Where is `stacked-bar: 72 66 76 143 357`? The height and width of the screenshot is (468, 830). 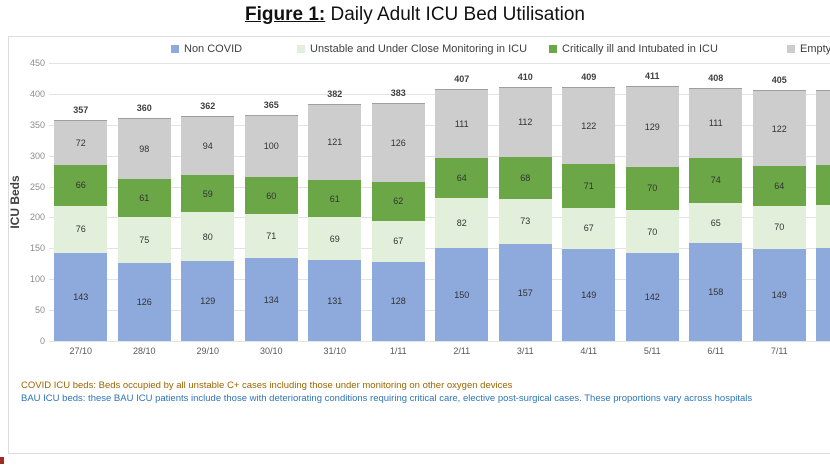
stacked-bar: 72 66 76 143 357 is located at coordinates (81, 223).